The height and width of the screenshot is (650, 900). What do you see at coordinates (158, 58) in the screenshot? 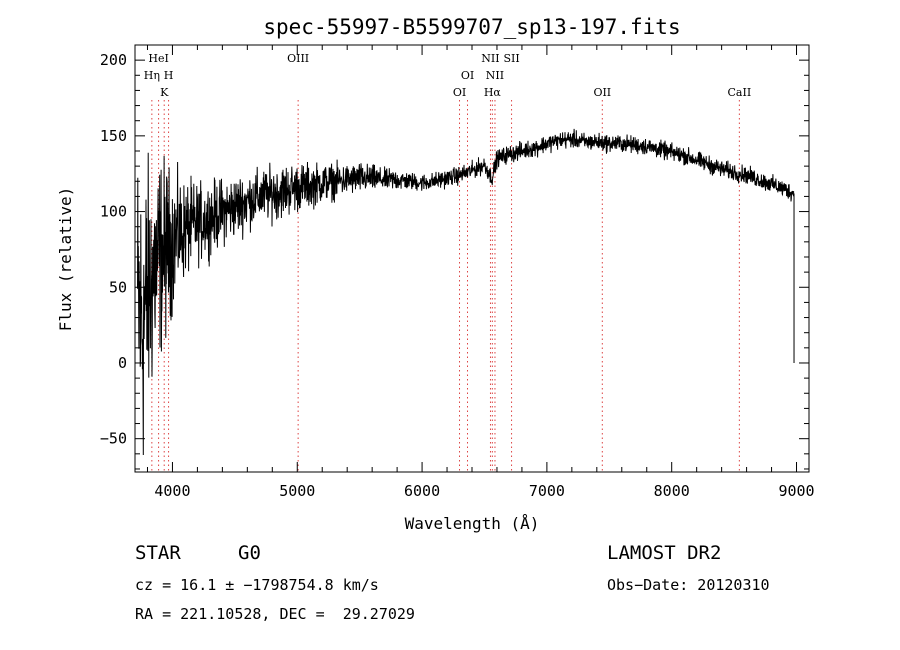
I see `line-label: HeI` at bounding box center [158, 58].